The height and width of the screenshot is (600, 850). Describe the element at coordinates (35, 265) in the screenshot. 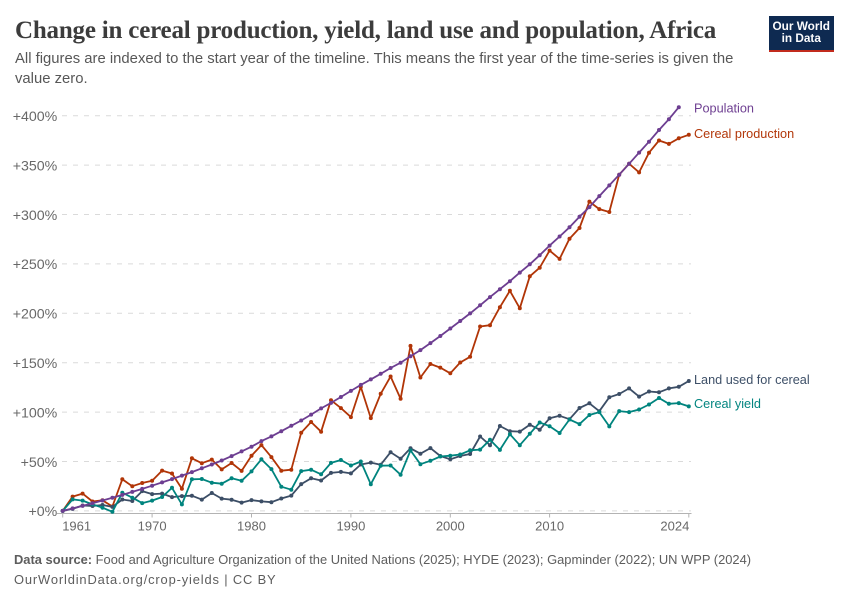

I see `svg-text: +250%` at that location.